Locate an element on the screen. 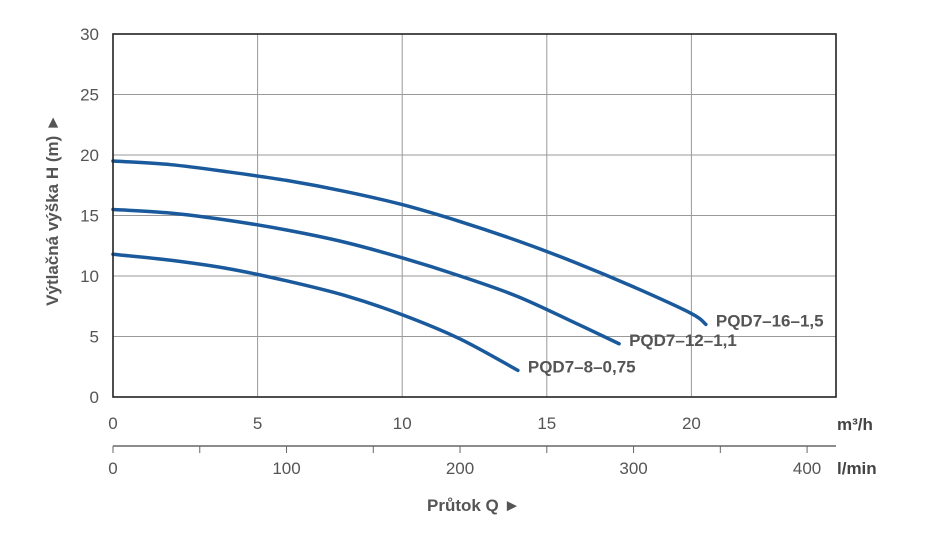 This screenshot has height=555, width=930. y-tick-label: 30 is located at coordinates (89, 34).